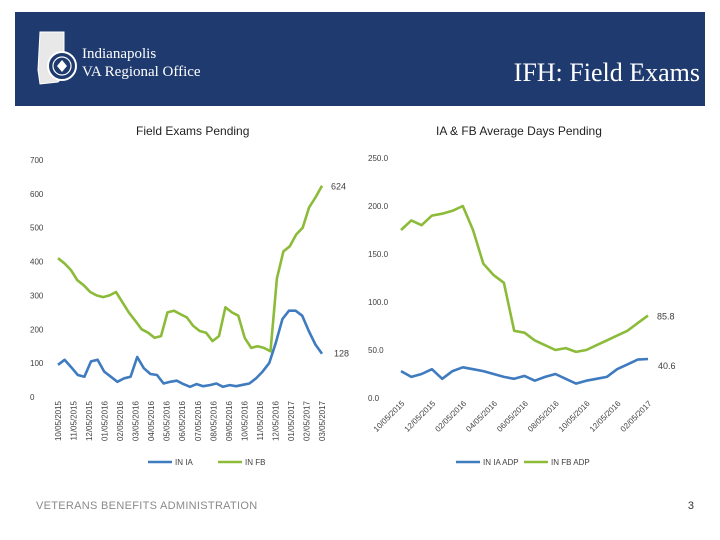 This screenshot has width=720, height=540. I want to click on org-name-line1: Indianapolis, so click(119, 54).